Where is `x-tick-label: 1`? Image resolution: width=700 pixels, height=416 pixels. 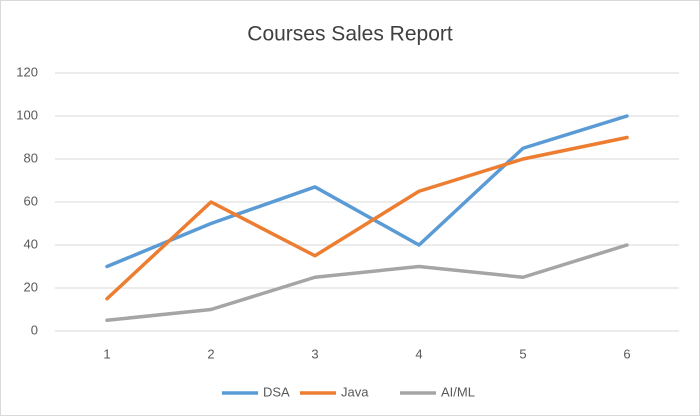 x-tick-label: 1 is located at coordinates (106, 353).